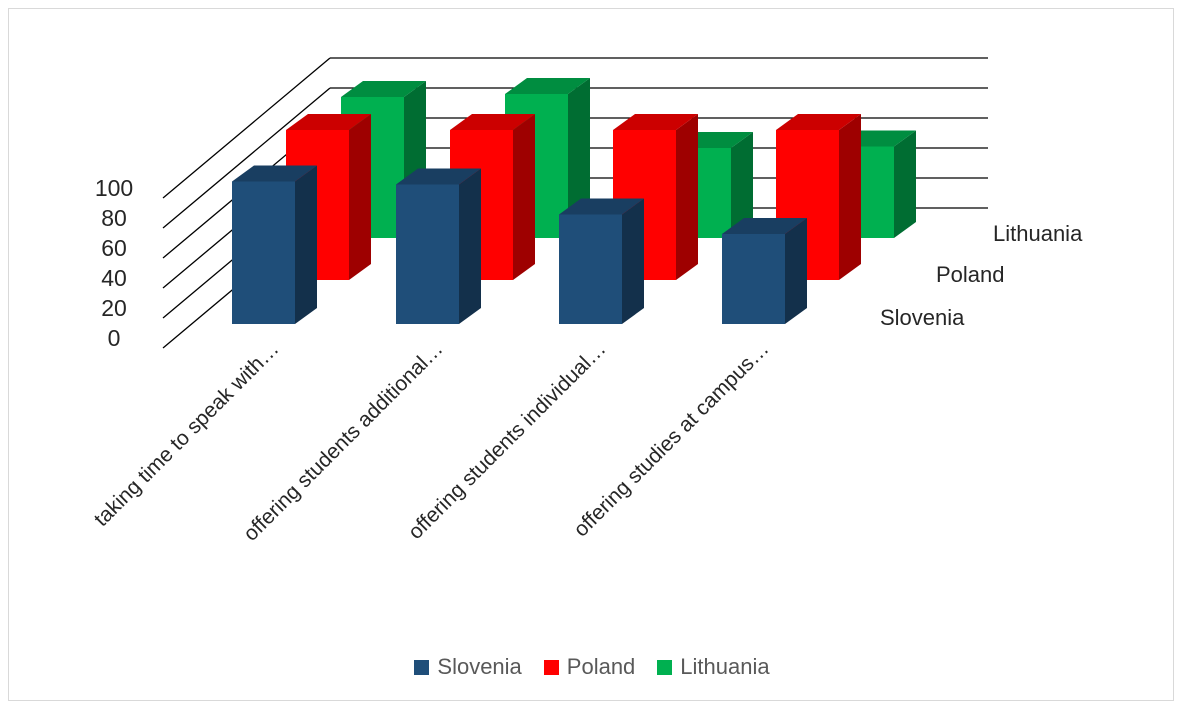 This screenshot has height=711, width=1184. Describe the element at coordinates (114, 263) in the screenshot. I see `y-axis-ticks: 0 20 40 60 80 100` at that location.